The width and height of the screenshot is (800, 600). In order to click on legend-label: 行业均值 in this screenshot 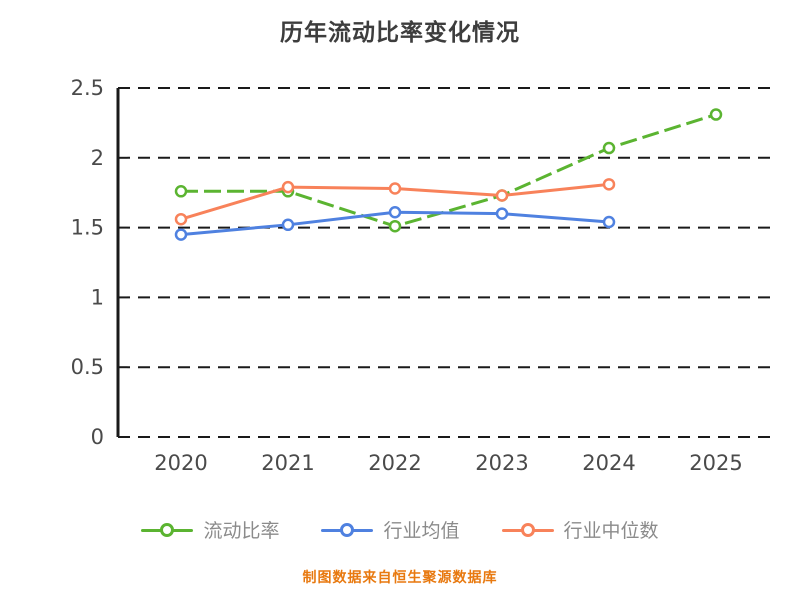, I will do `click(421, 531)`.